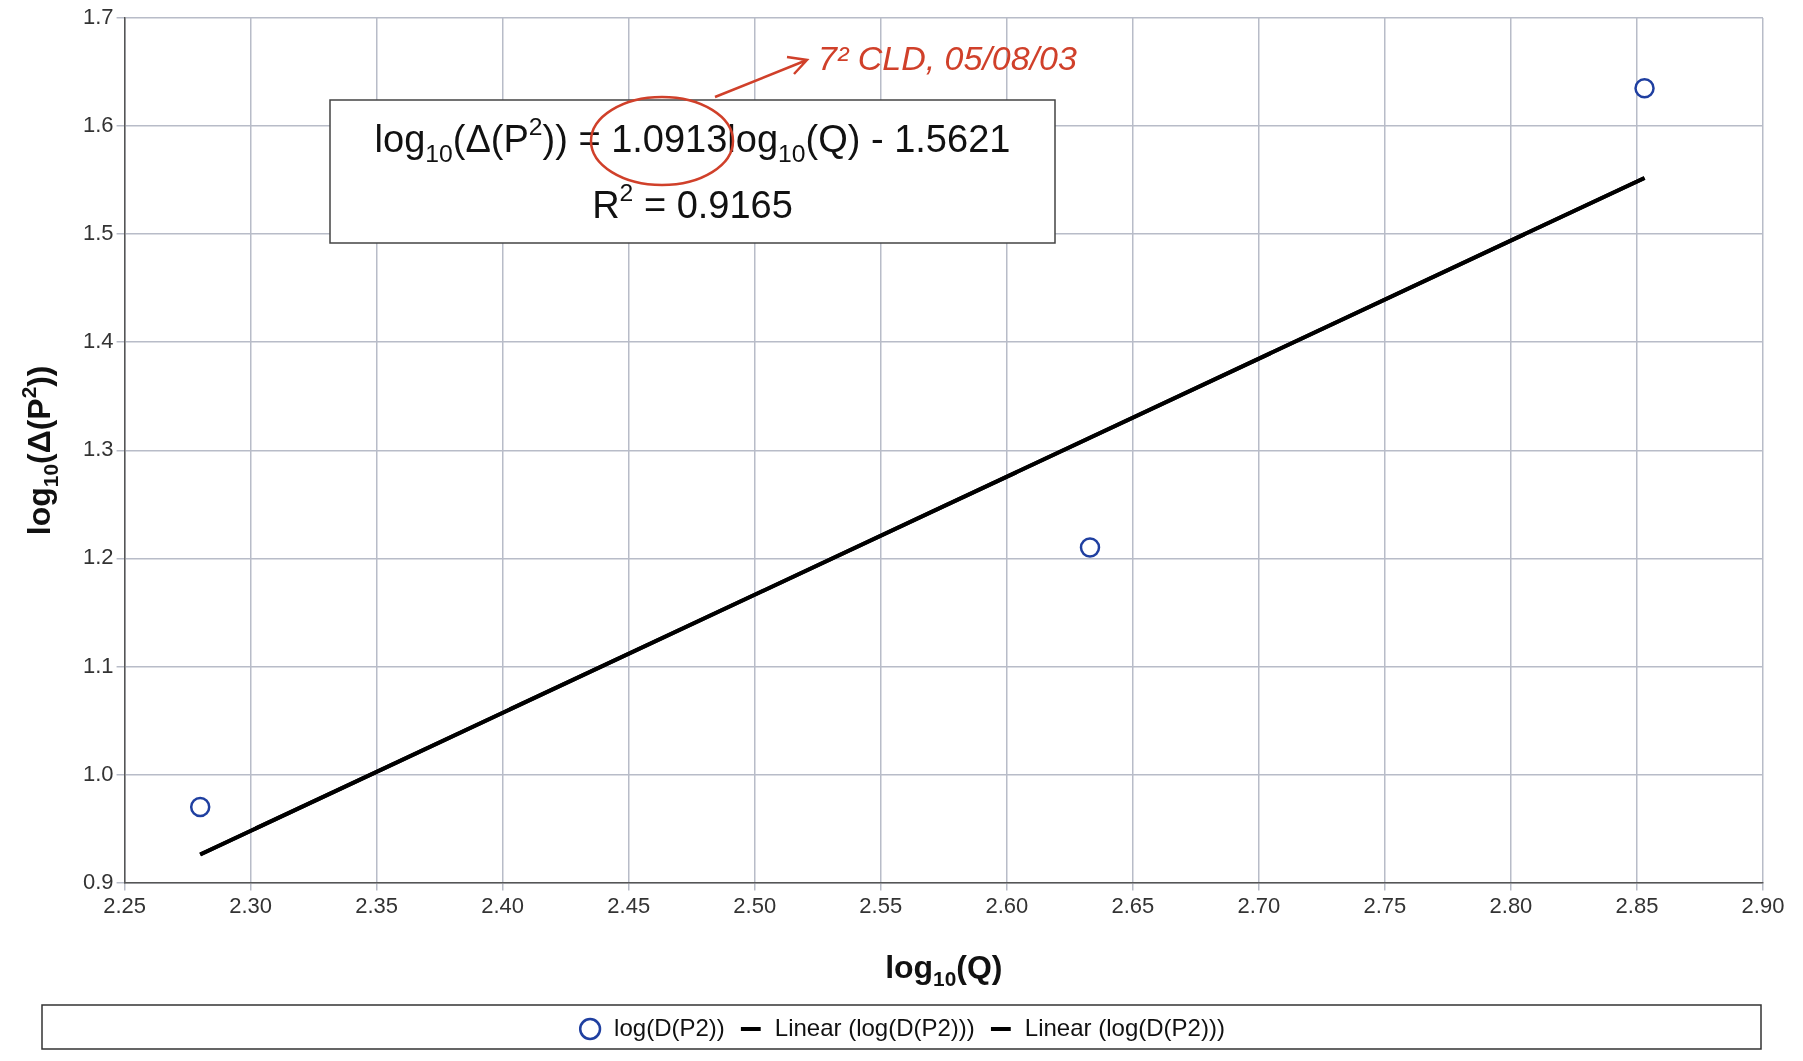 The width and height of the screenshot is (1803, 1061). I want to click on y-tick-label: 1.6, so click(98, 125).